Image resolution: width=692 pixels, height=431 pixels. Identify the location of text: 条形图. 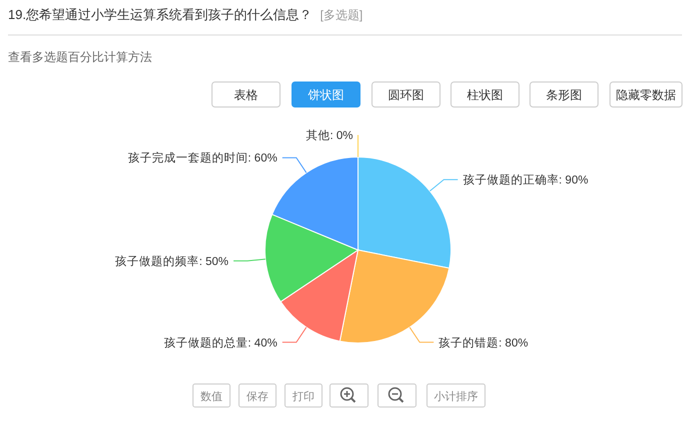
(564, 95).